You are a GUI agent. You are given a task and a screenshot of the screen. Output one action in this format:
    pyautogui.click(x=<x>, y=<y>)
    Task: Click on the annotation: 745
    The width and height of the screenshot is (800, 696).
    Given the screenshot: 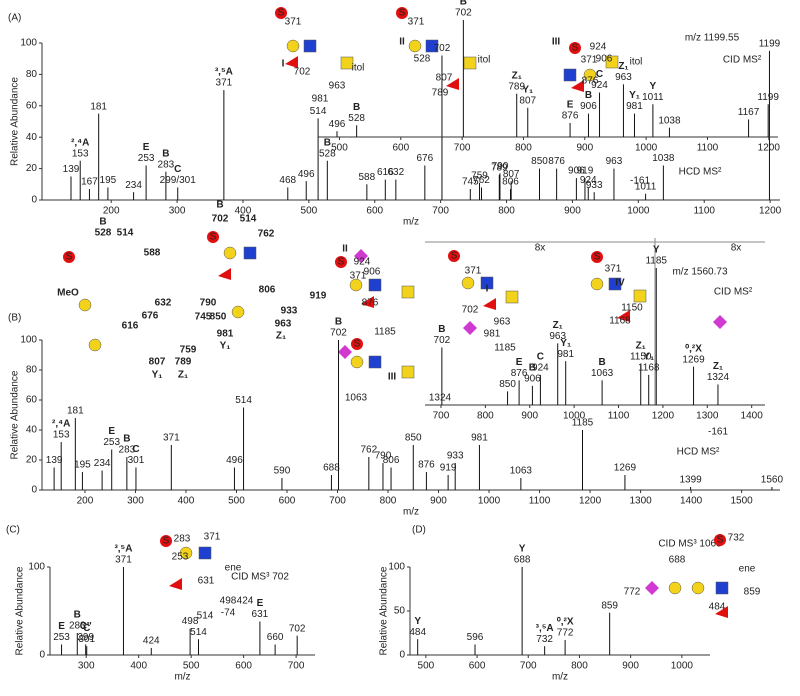 What is the action you would take?
    pyautogui.click(x=203, y=317)
    